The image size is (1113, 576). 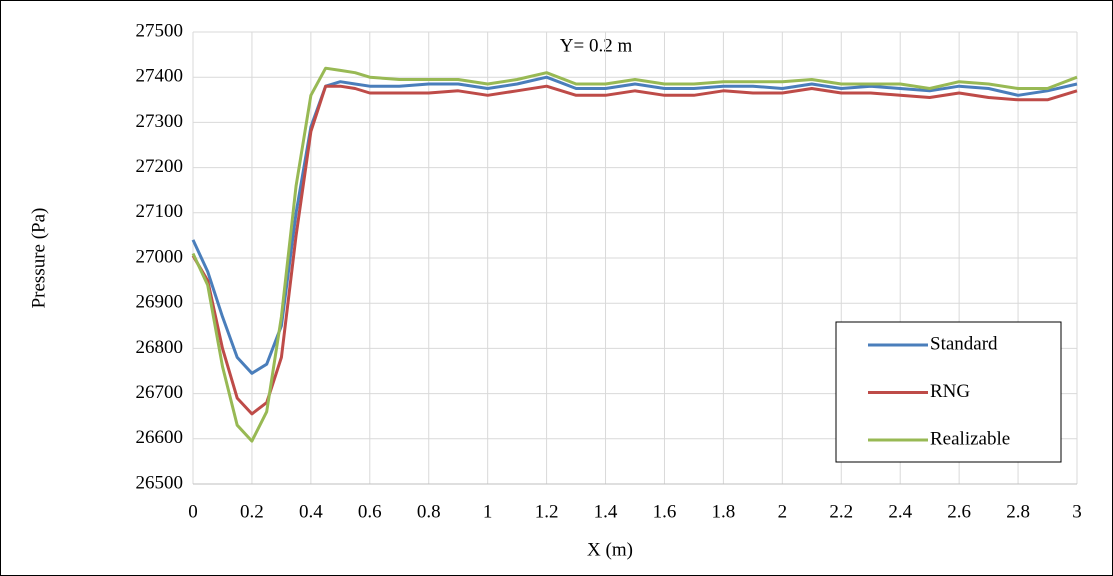 What do you see at coordinates (160, 437) in the screenshot?
I see `y-tick-label: 26600` at bounding box center [160, 437].